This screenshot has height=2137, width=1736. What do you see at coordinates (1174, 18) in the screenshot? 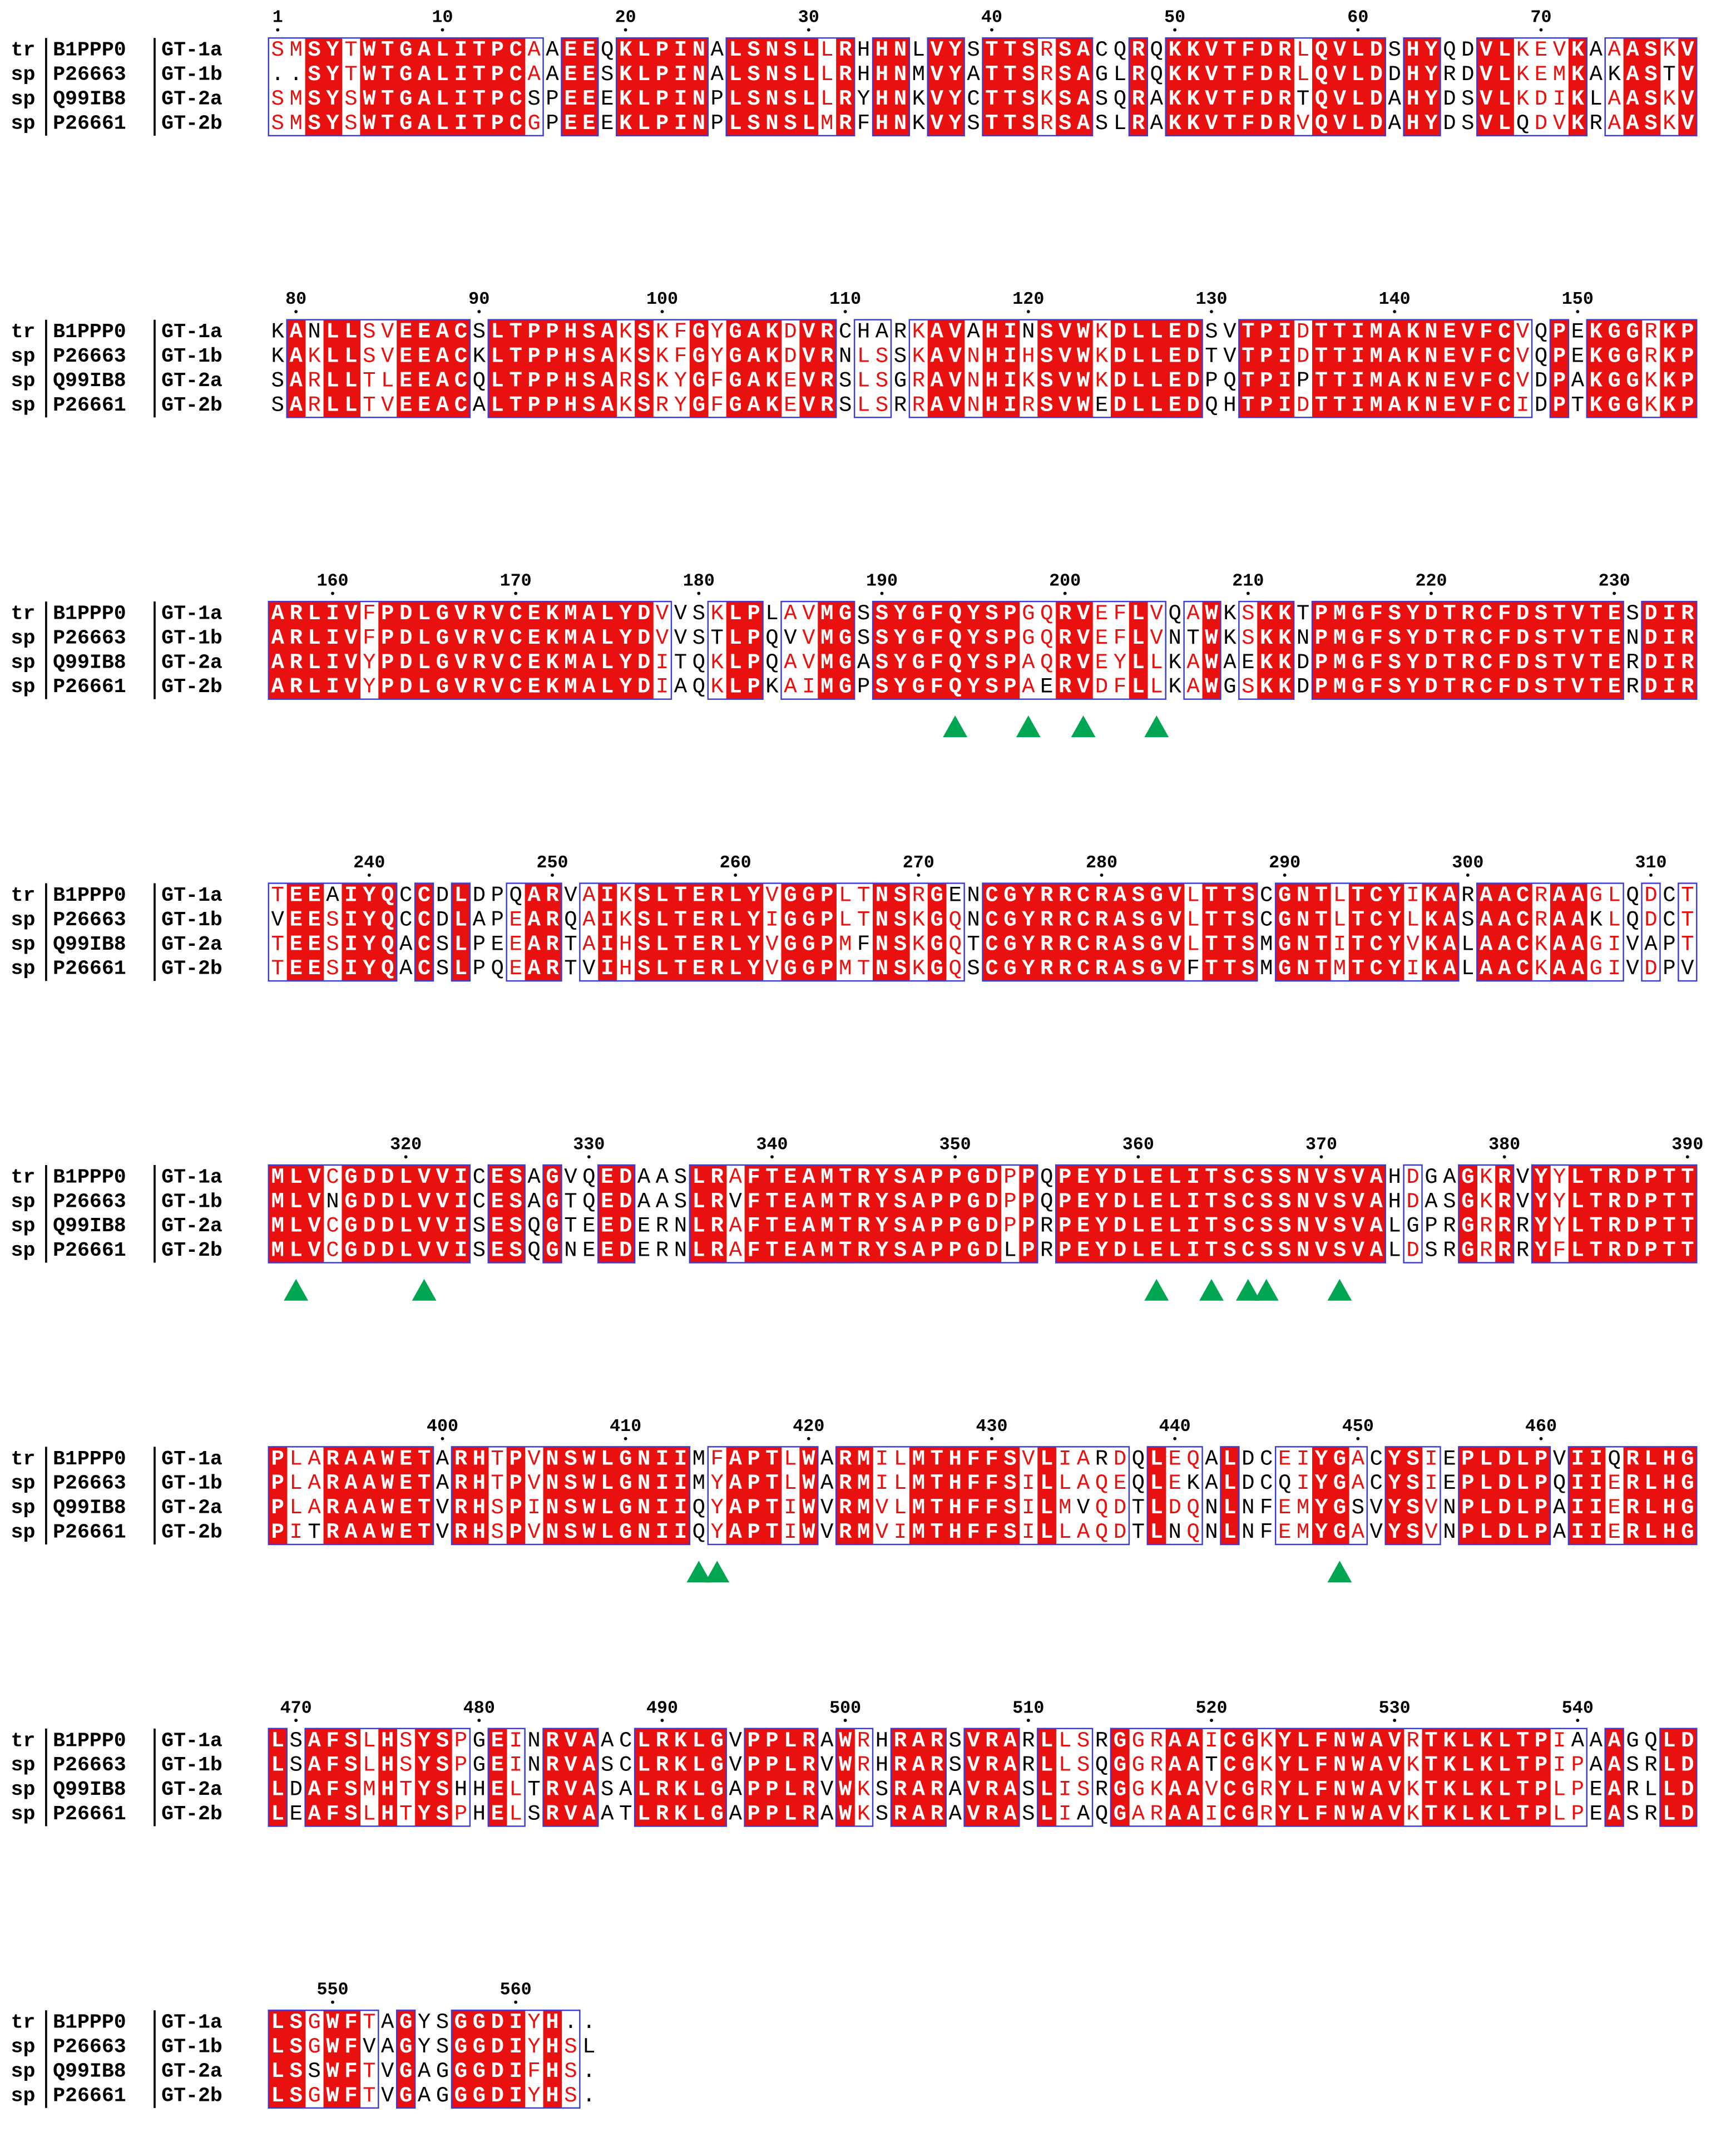
I see `position-number: 50` at bounding box center [1174, 18].